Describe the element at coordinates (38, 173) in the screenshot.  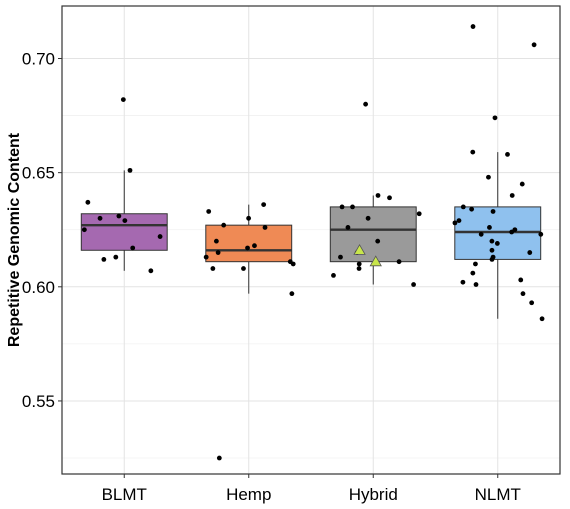
I see `y-tick-label: 0.65` at that location.